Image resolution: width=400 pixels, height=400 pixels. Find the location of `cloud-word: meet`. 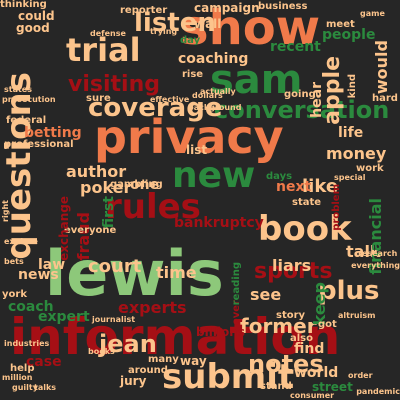

cloud-word: meet is located at coordinates (340, 24).